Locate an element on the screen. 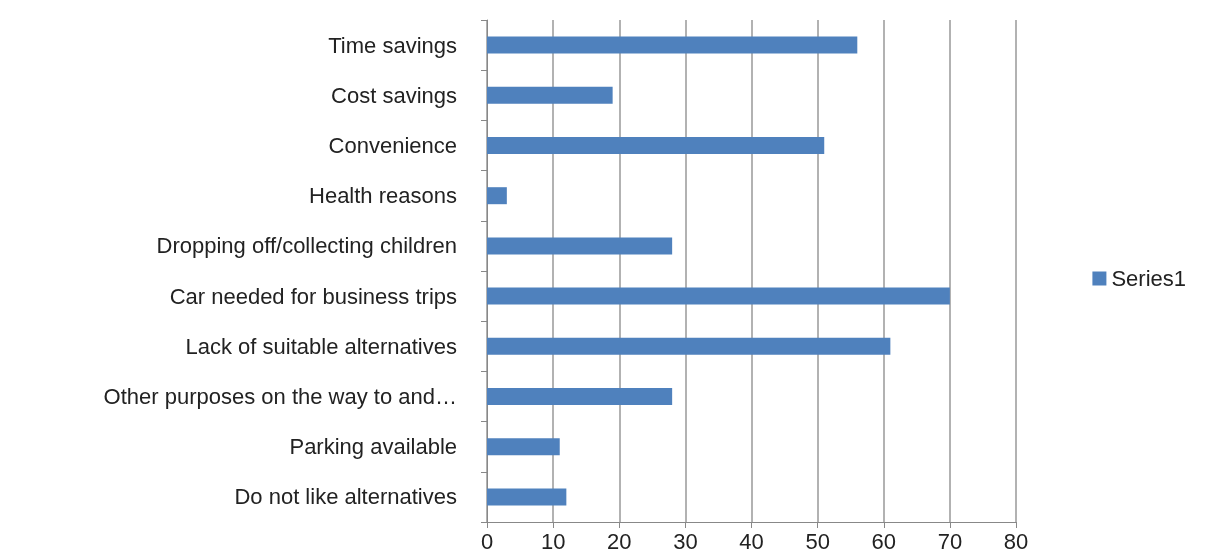 The image size is (1211, 557). y-tick-label: Lack of suitable alternatives is located at coordinates (321, 346).